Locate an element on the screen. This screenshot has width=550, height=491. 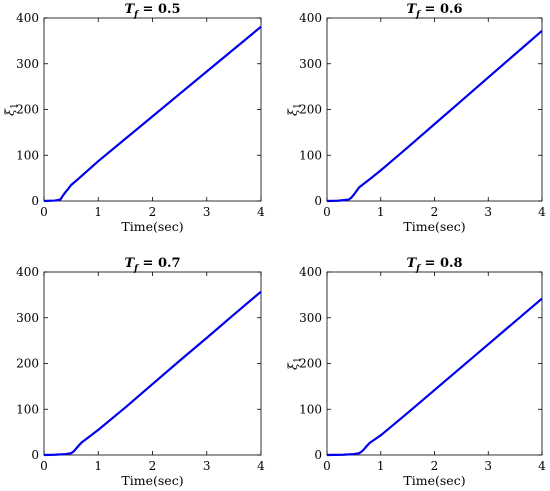
chart-title: Tf = 0.7 is located at coordinates (152, 265).